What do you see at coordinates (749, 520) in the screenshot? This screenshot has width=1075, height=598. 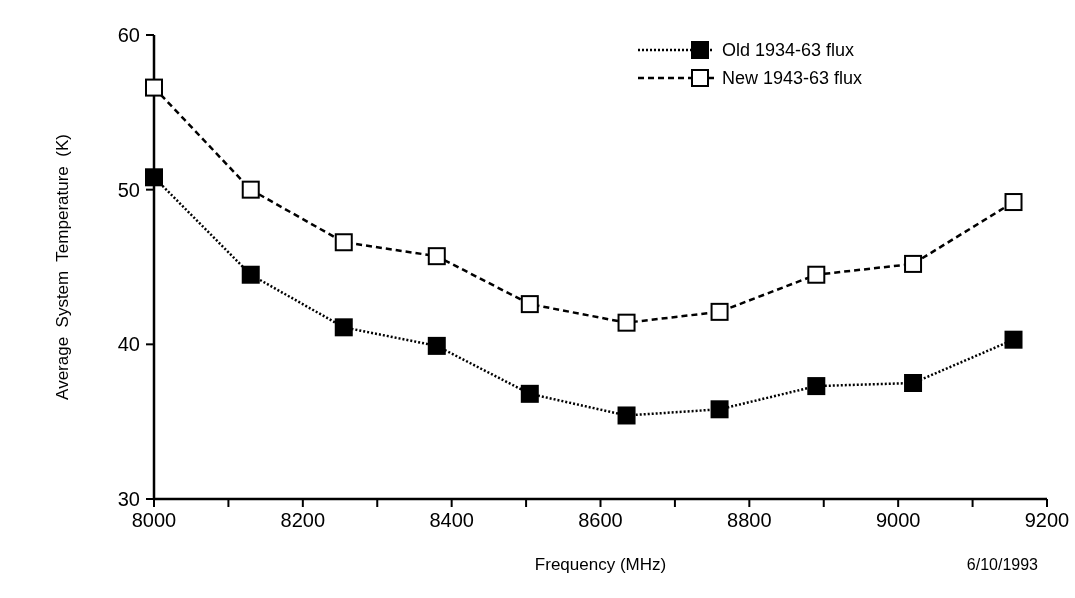 I see `x-tick-label: 8800` at bounding box center [749, 520].